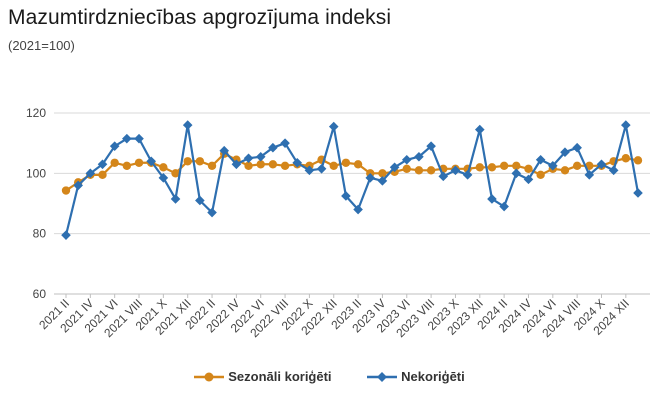 The width and height of the screenshot is (659, 408). What do you see at coordinates (36, 113) in the screenshot?
I see `y-tick-label: 120` at bounding box center [36, 113].